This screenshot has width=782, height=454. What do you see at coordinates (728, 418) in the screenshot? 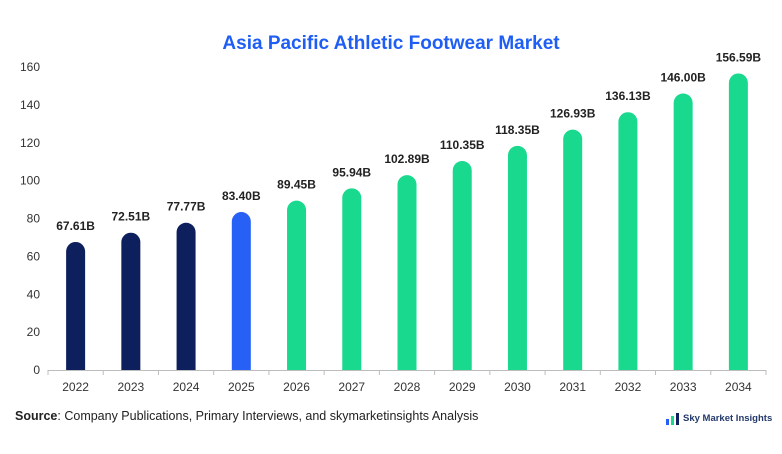
I see `brand-name: Sky Market Insights` at bounding box center [728, 418].